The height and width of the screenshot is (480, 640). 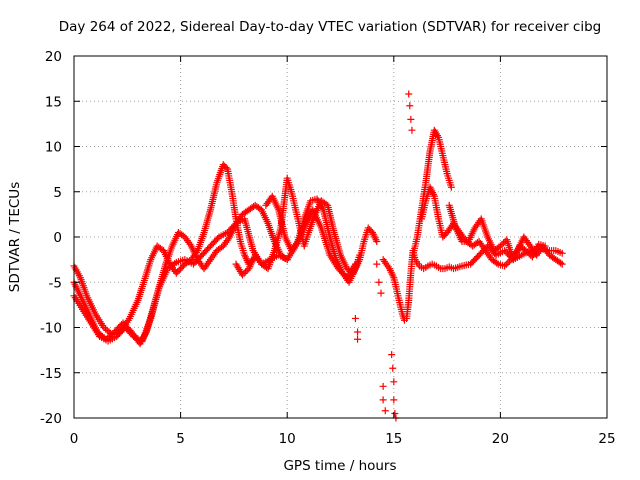 I want to click on y-axis-label: SDTVAR / TECUs, so click(x=15, y=237).